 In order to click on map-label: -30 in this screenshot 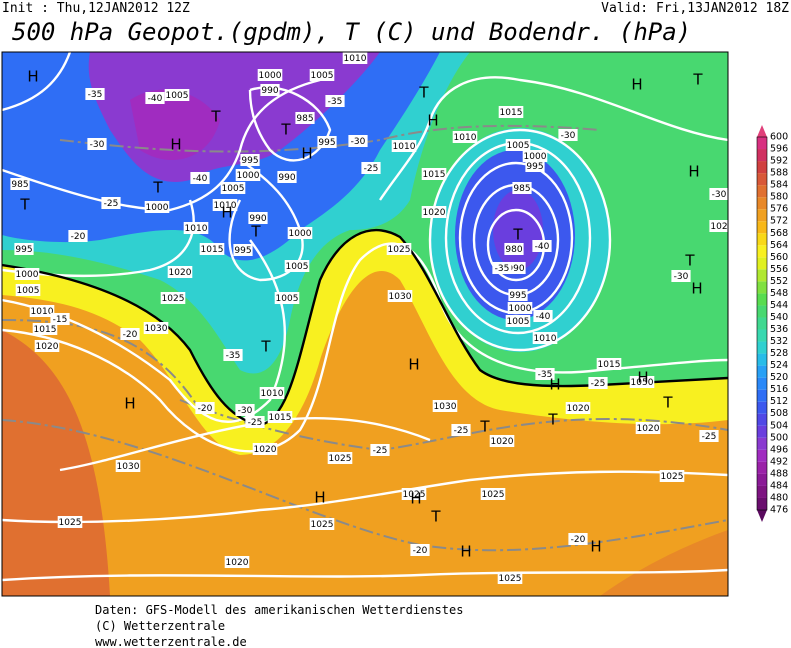, I will do `click(719, 195)`.